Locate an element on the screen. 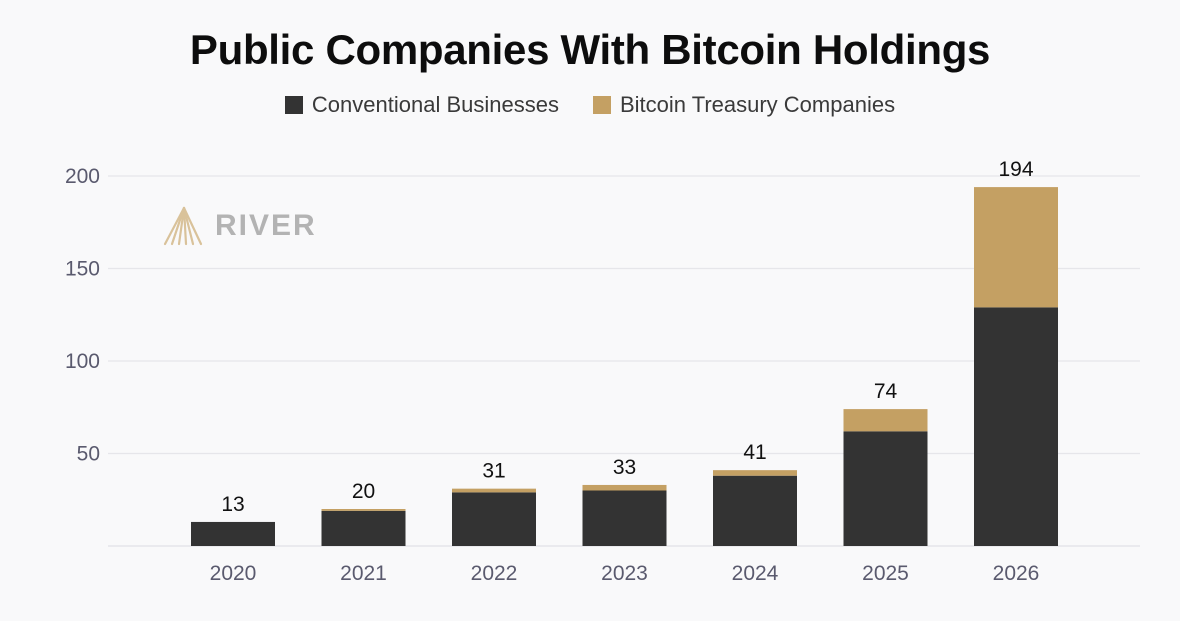  y-tick-label: 200 is located at coordinates (82, 176).